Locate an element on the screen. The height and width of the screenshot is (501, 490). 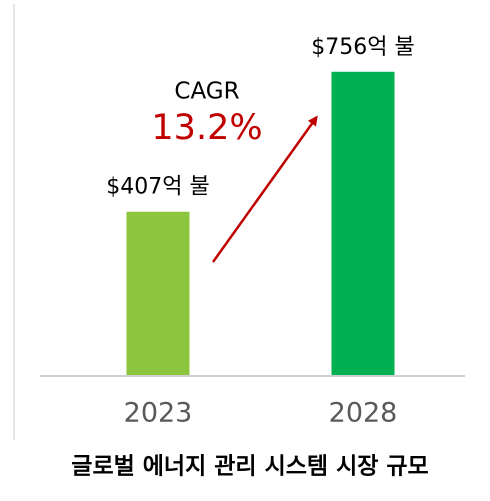
cagr-label: CAGR is located at coordinates (206, 92).